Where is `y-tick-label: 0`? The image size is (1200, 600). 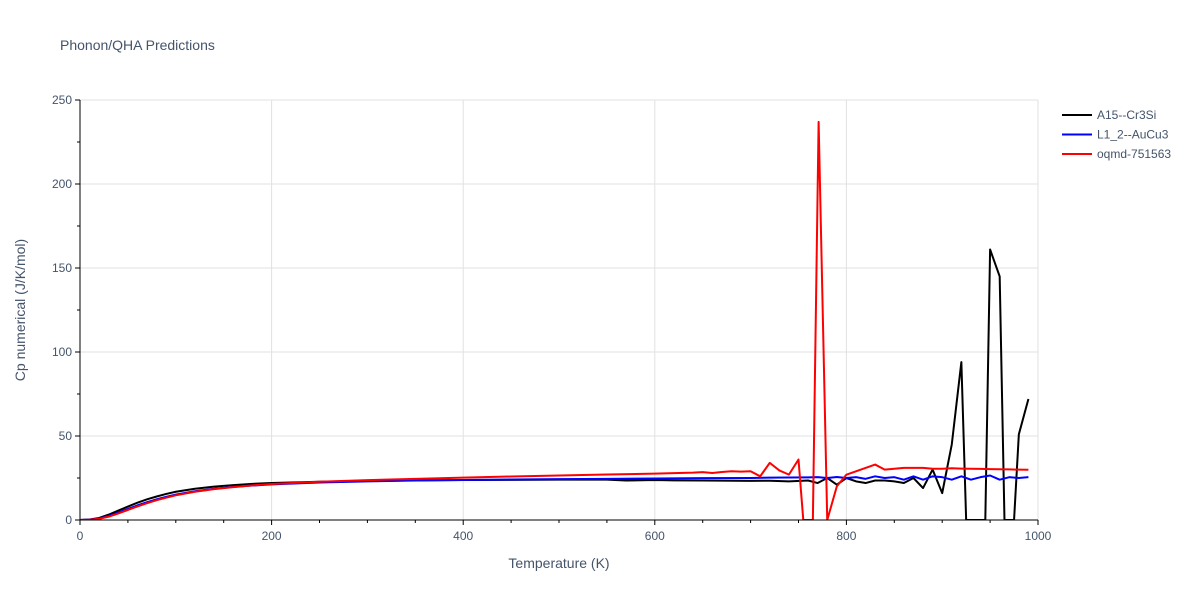 y-tick-label: 0 is located at coordinates (68, 520).